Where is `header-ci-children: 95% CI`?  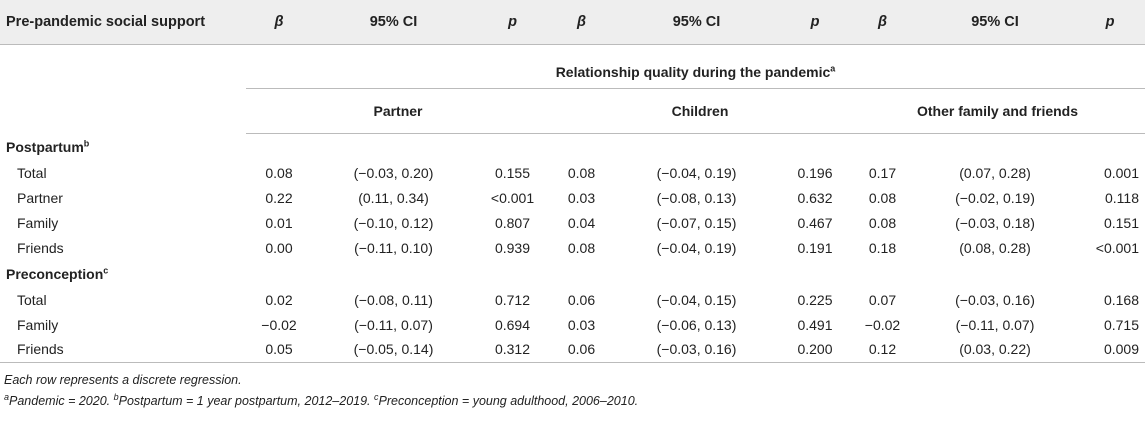 header-ci-children: 95% CI is located at coordinates (696, 22).